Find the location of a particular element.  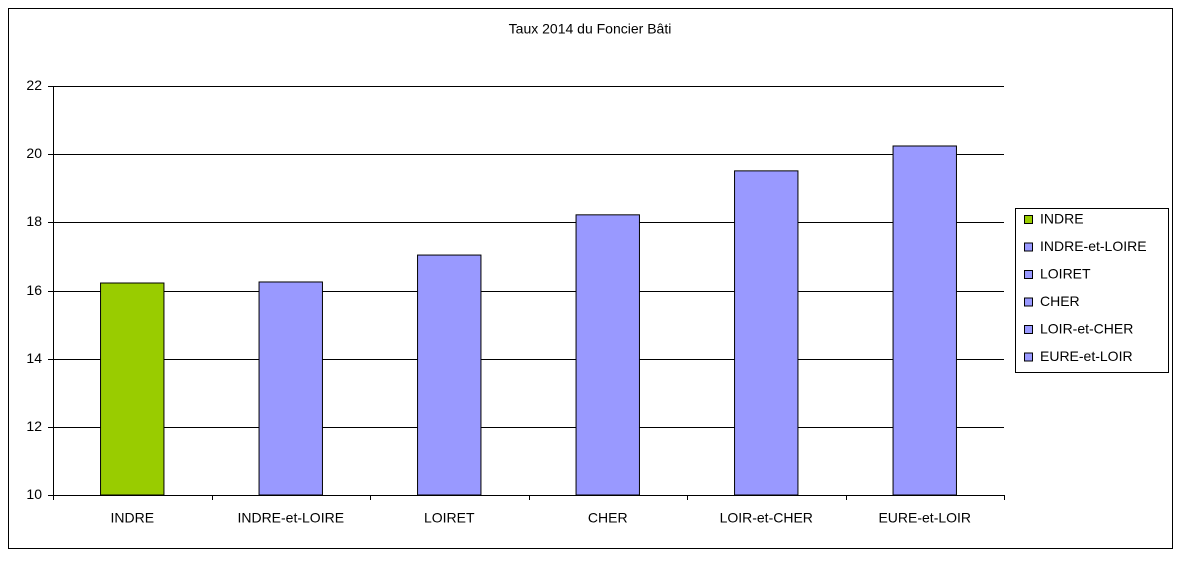

x-tick-label: INDRE-et-LOIRE is located at coordinates (290, 518).